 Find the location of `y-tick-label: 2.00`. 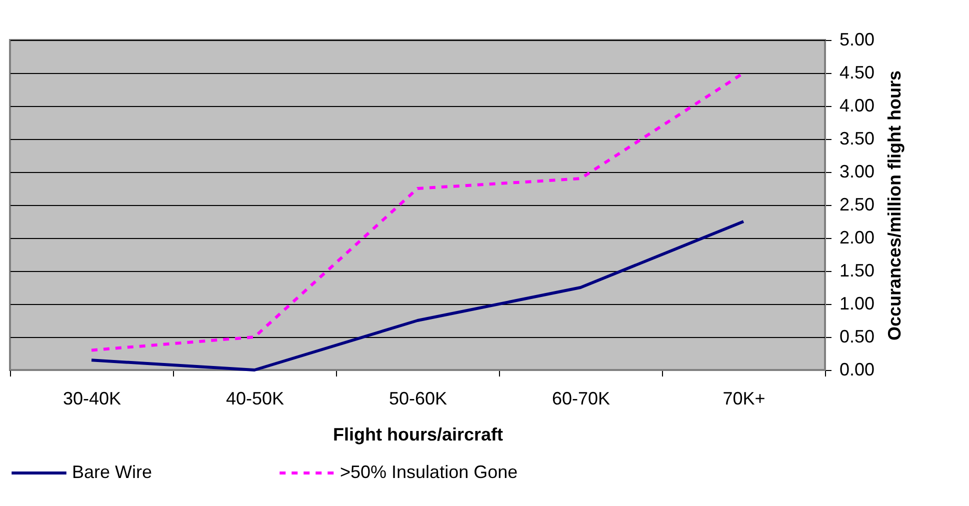

y-tick-label: 2.00 is located at coordinates (857, 238).